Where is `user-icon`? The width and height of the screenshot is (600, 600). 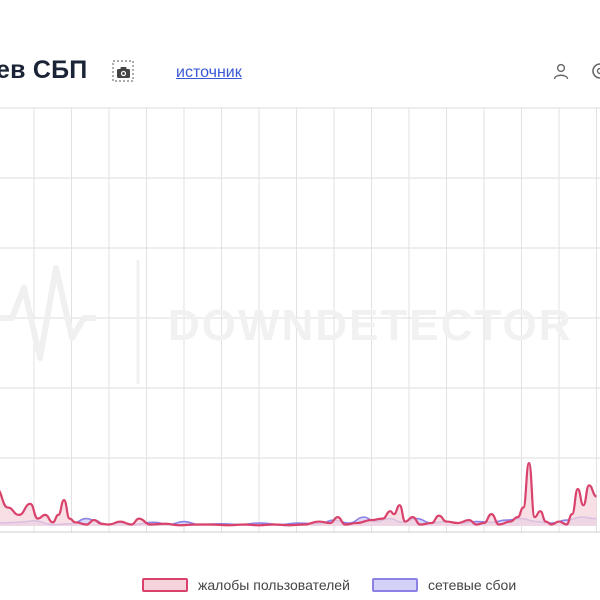 user-icon is located at coordinates (561, 71).